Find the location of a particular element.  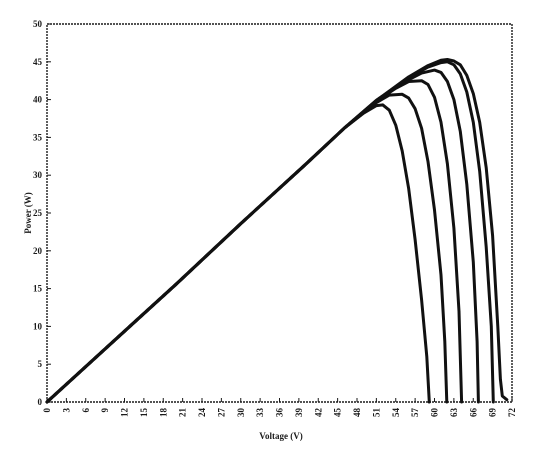

y-axis-title: Power (W) is located at coordinates (28, 213).